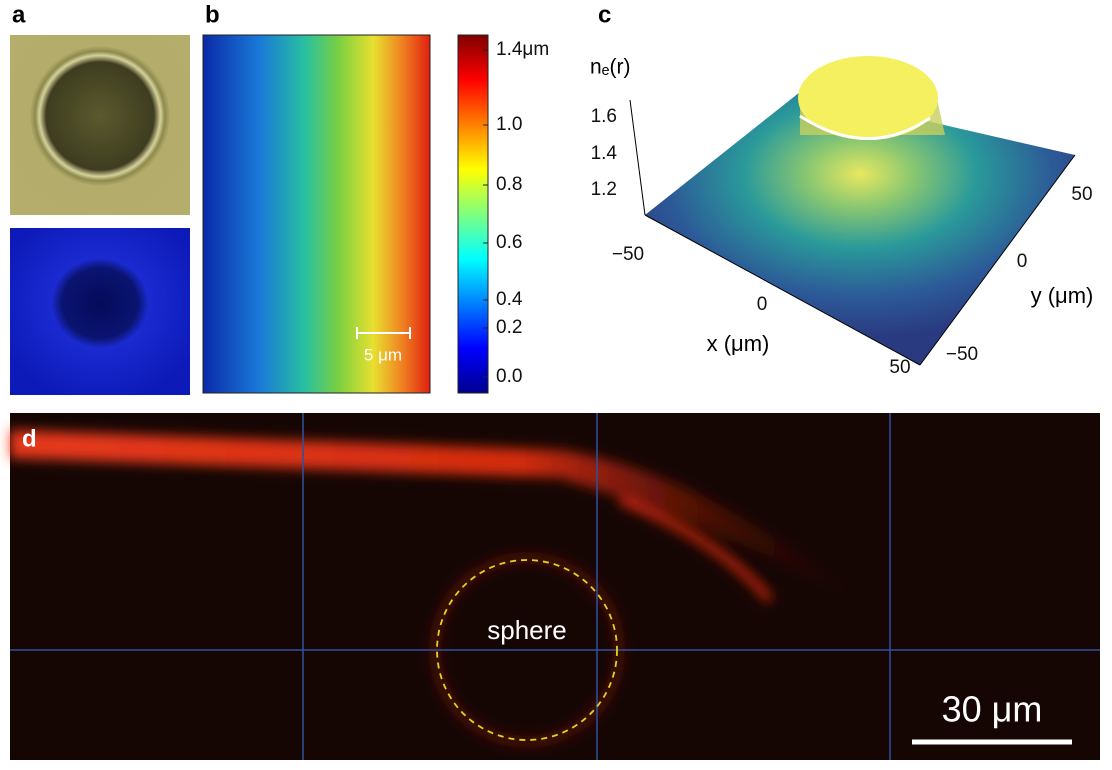 This screenshot has width=1112, height=770. What do you see at coordinates (29, 438) in the screenshot?
I see `panel-label: d` at bounding box center [29, 438].